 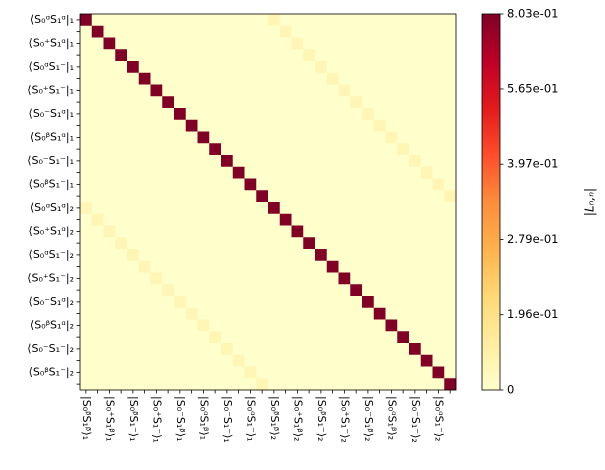 What do you see at coordinates (532, 314) in the screenshot?
I see `colorbar-tick-label: 1.96e-01` at bounding box center [532, 314].